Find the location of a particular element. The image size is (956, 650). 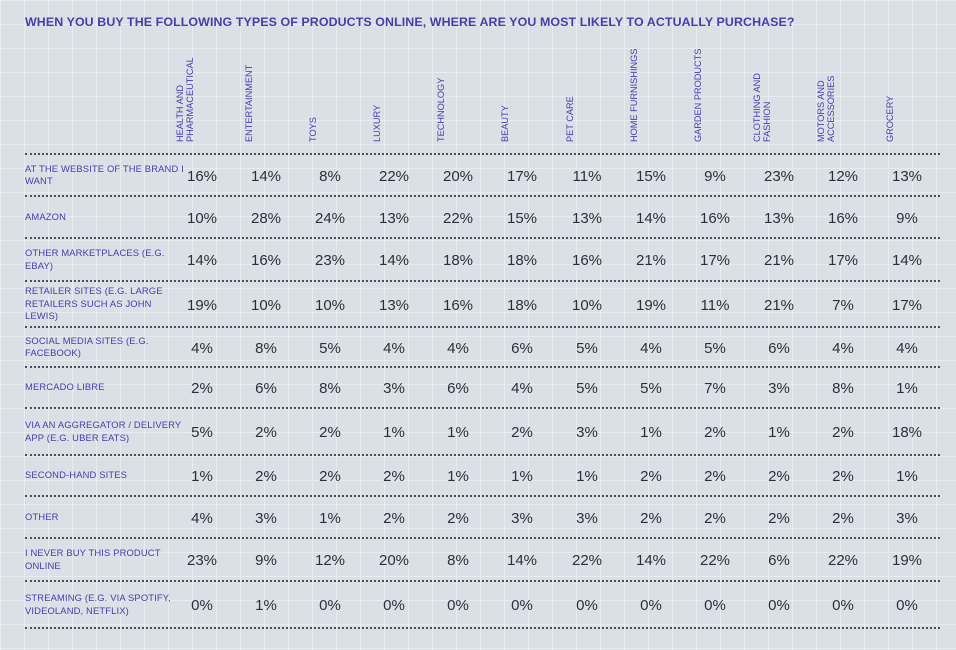

row-label: MERCADO LIBRE is located at coordinates (65, 386).